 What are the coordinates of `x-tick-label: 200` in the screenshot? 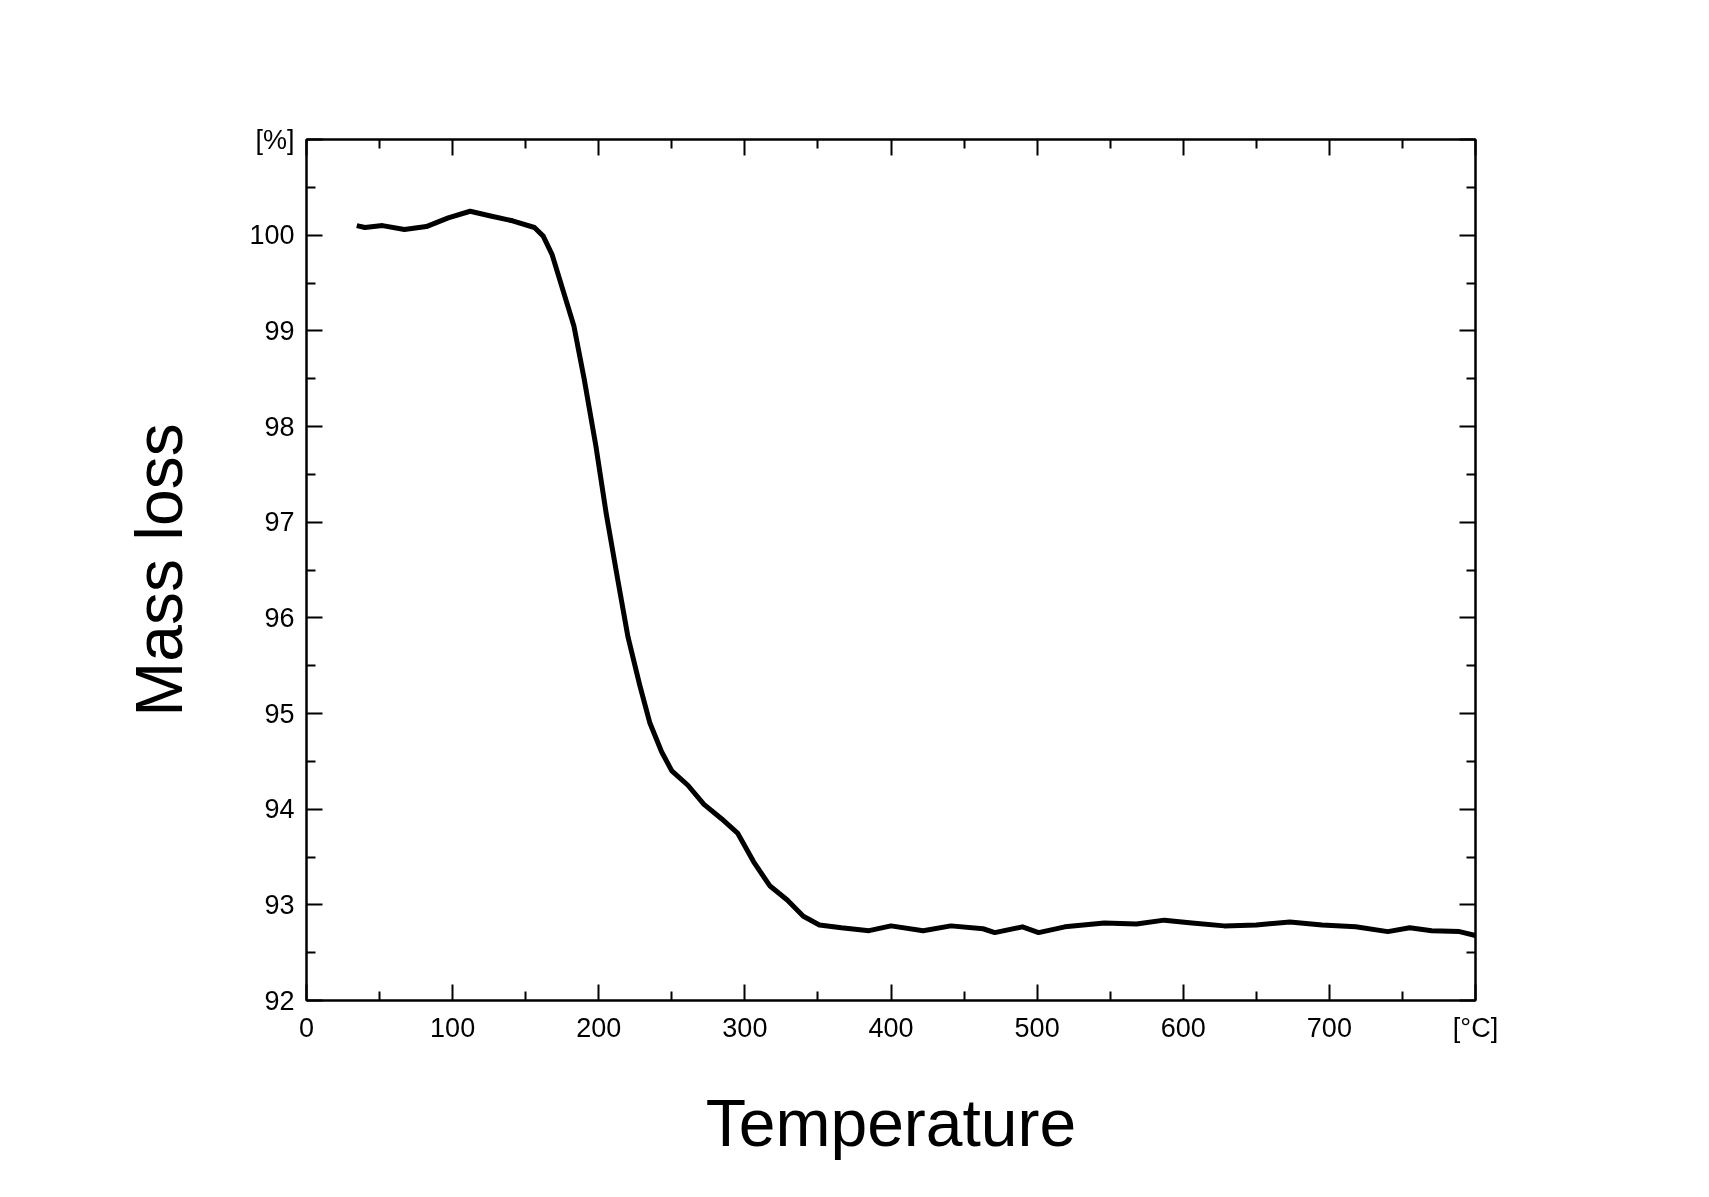 It's located at (599, 1027).